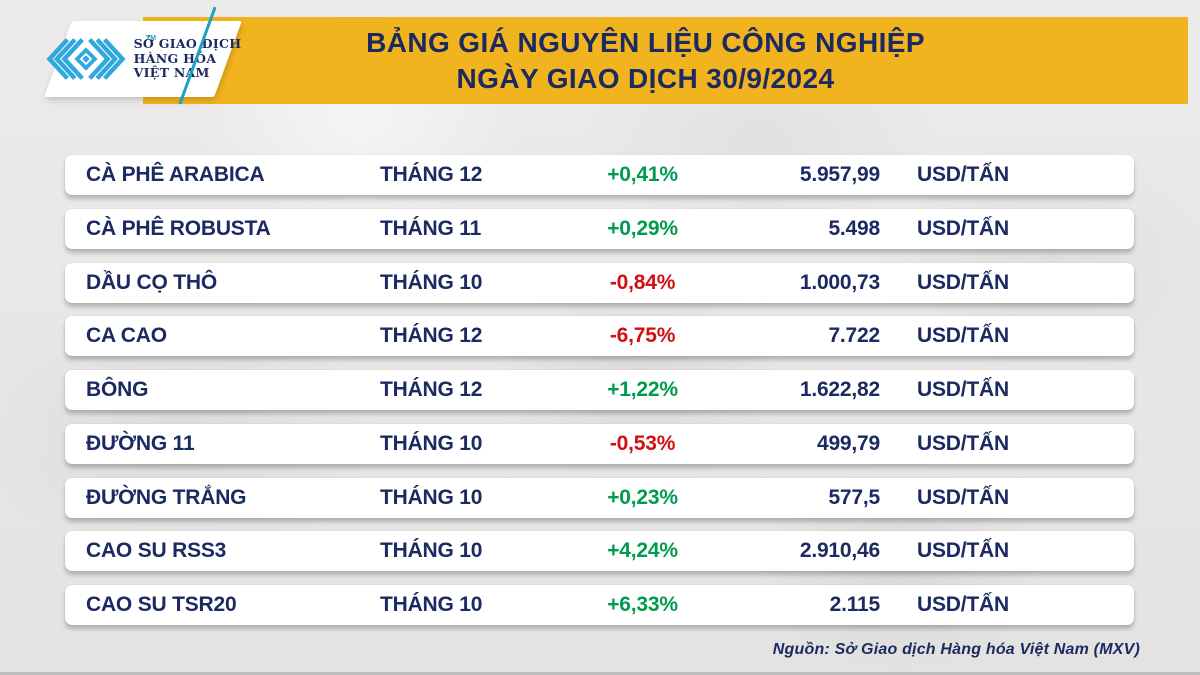 Image resolution: width=1200 pixels, height=675 pixels. Describe the element at coordinates (642, 174) in the screenshot. I see `change-percent: +0,41%` at that location.